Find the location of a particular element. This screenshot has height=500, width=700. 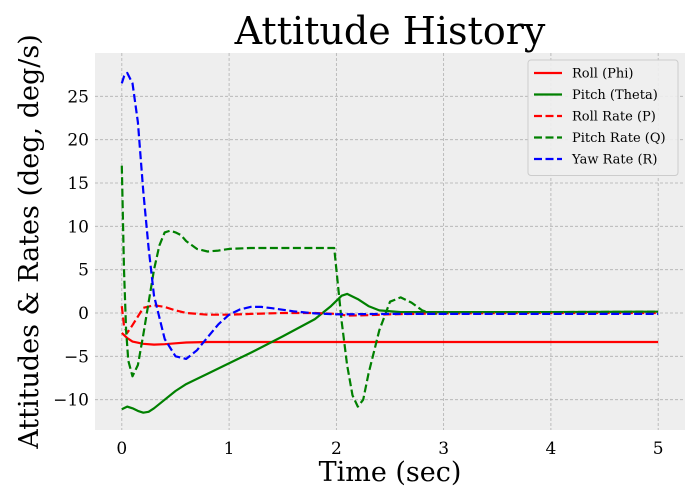

x-tick-label: 0 is located at coordinates (121, 449).